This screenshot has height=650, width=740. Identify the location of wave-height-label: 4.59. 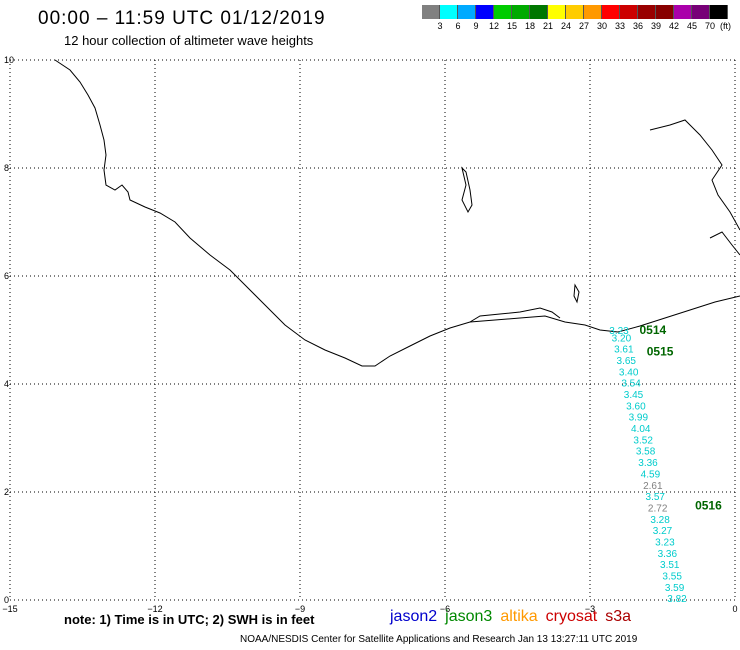
(651, 474).